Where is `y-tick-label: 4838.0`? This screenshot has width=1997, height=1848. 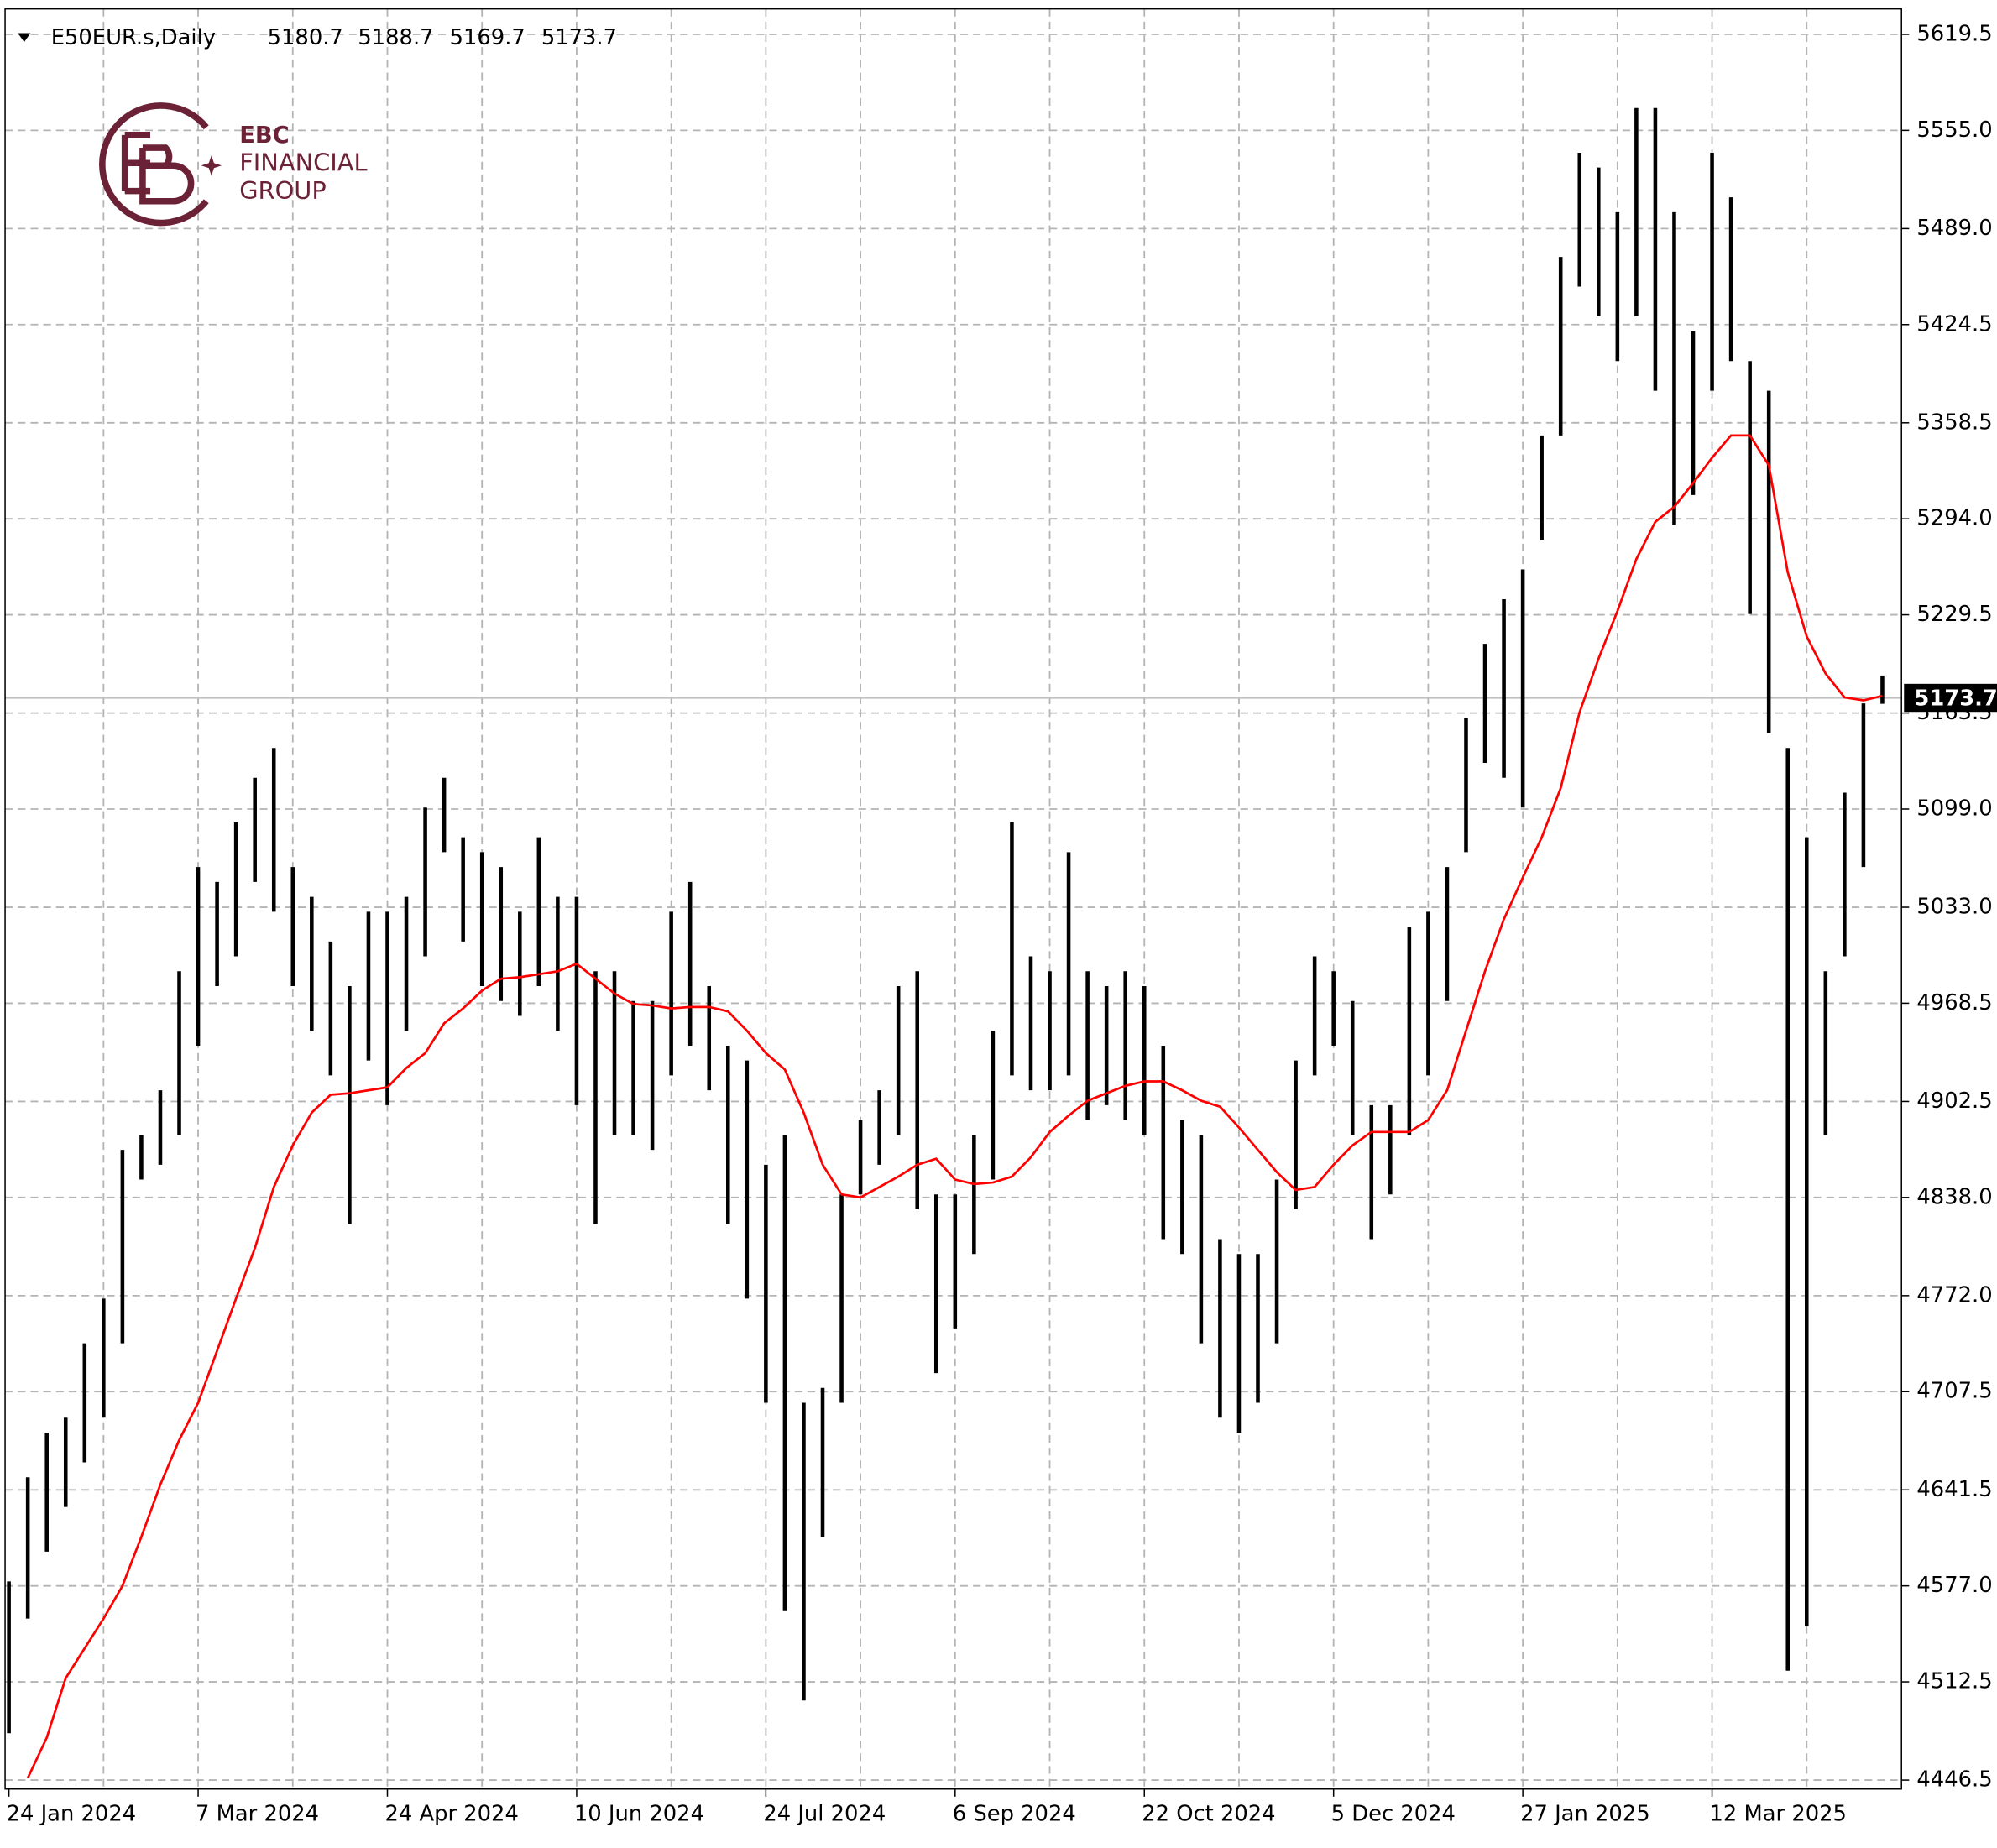
y-tick-label: 4838.0 is located at coordinates (1954, 1196).